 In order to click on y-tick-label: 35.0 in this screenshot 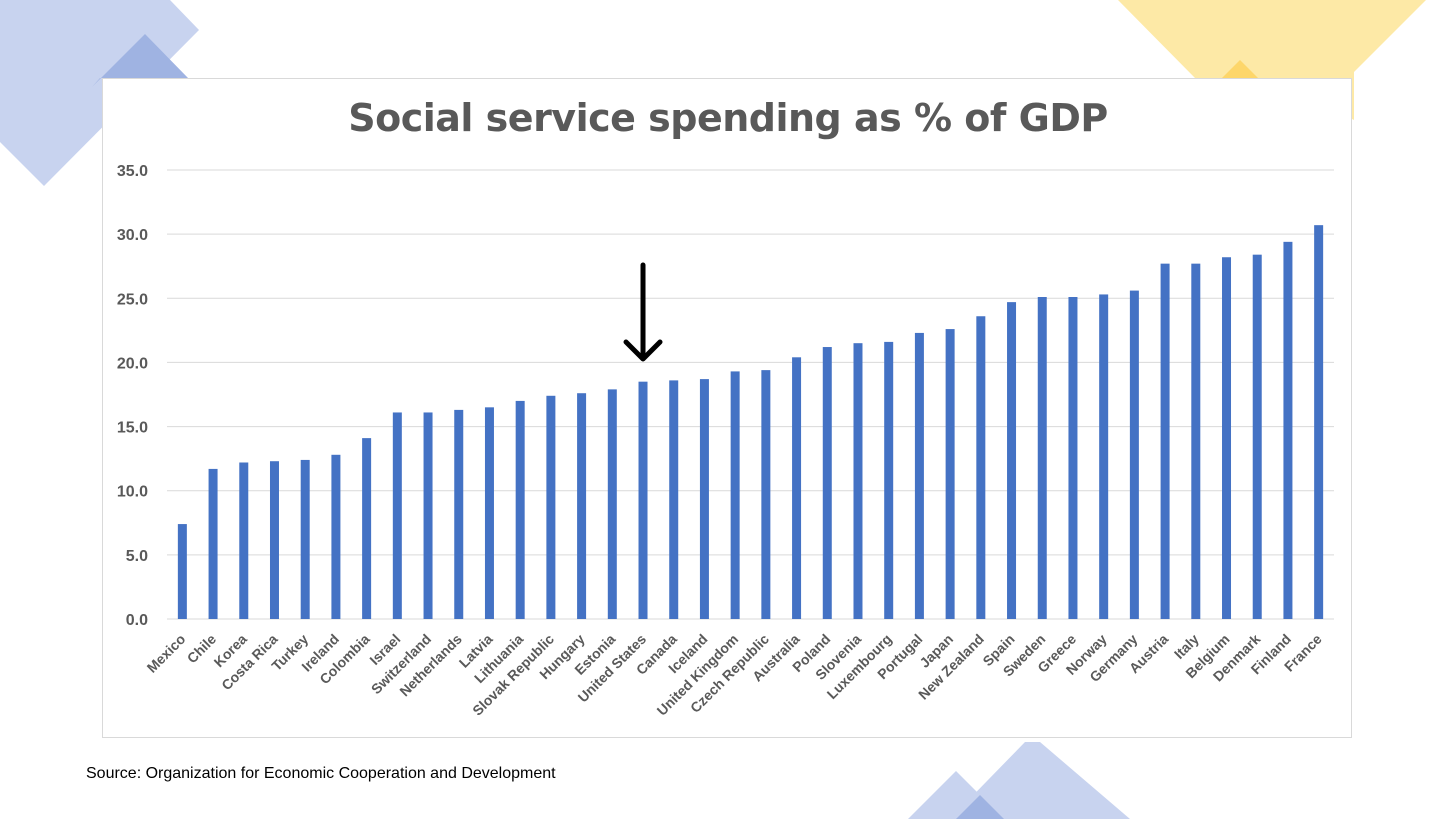, I will do `click(132, 171)`.